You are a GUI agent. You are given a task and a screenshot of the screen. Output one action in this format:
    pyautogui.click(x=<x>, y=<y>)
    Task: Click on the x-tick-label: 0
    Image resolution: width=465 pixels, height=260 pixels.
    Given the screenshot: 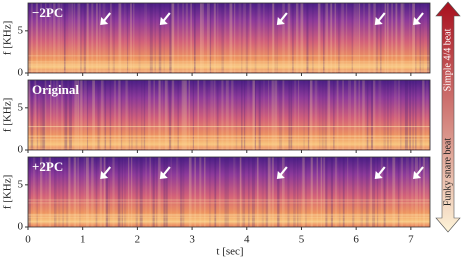 What is the action you would take?
    pyautogui.click(x=28, y=240)
    